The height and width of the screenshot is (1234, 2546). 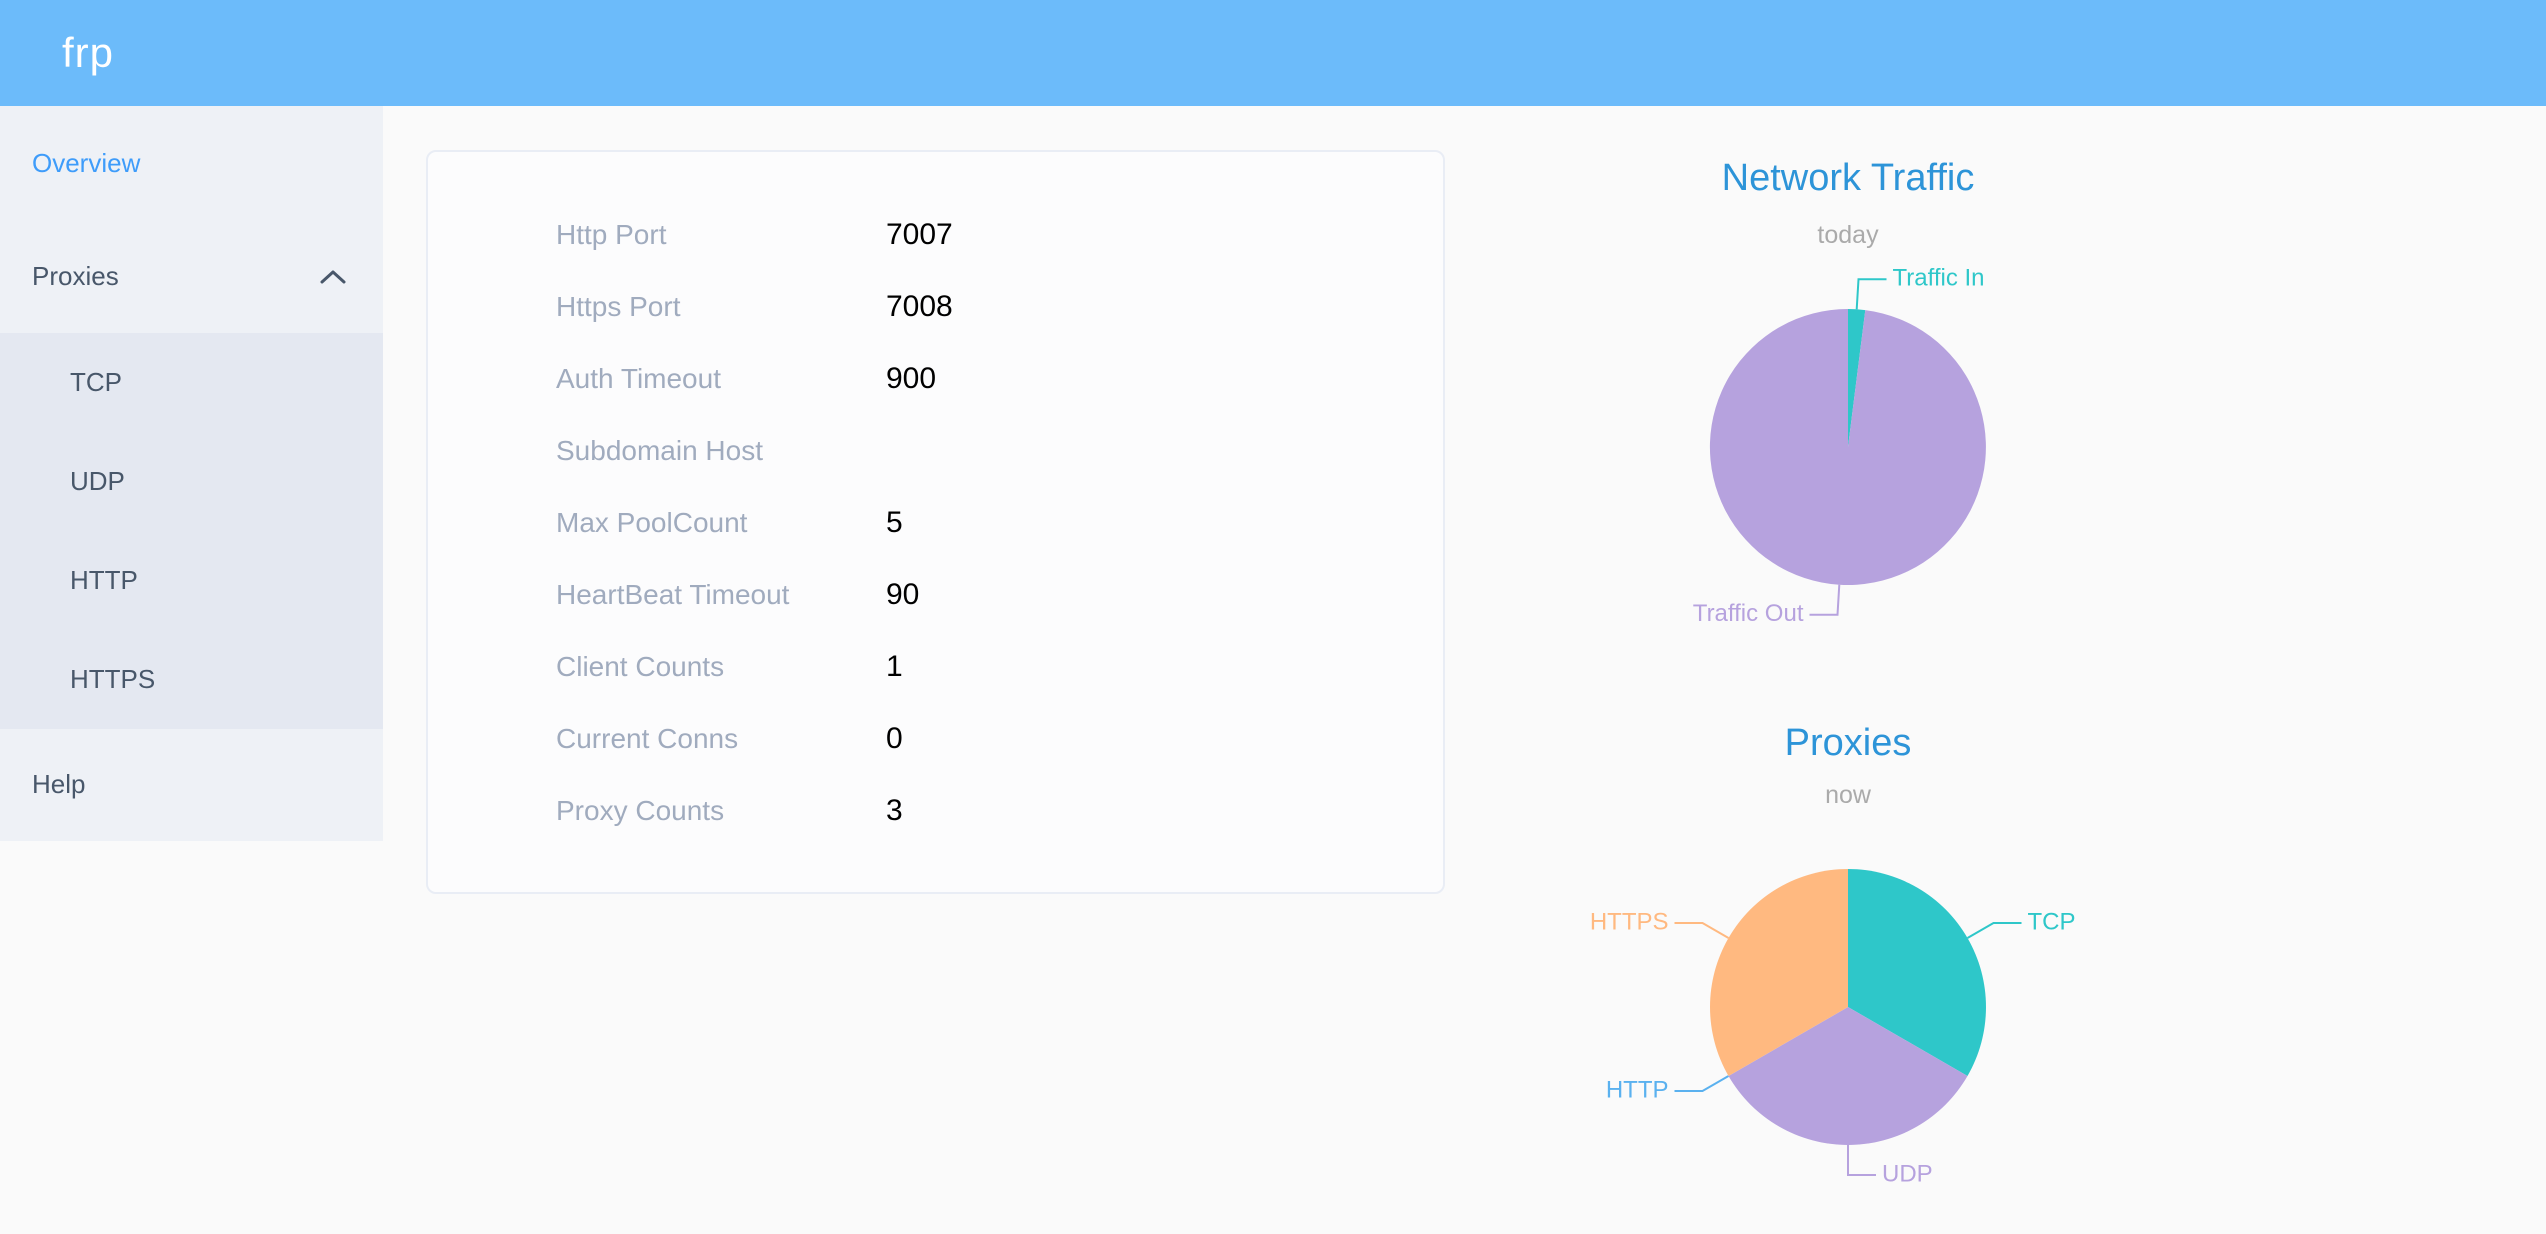 I want to click on network-traffic-title: Network Traffic, so click(x=1848, y=178).